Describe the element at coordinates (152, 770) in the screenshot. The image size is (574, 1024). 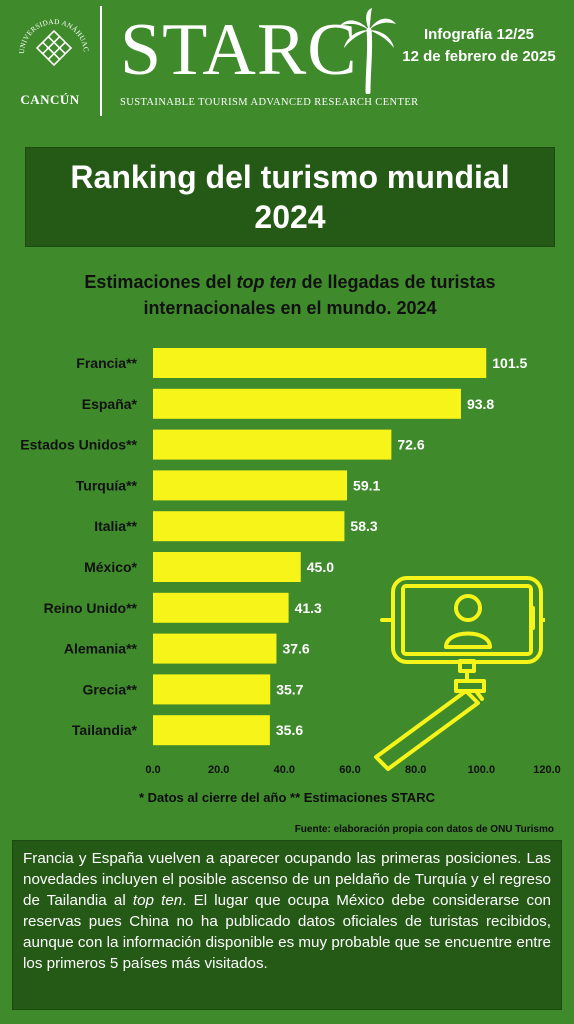
I see `x-tick-label-0: 0.0` at that location.